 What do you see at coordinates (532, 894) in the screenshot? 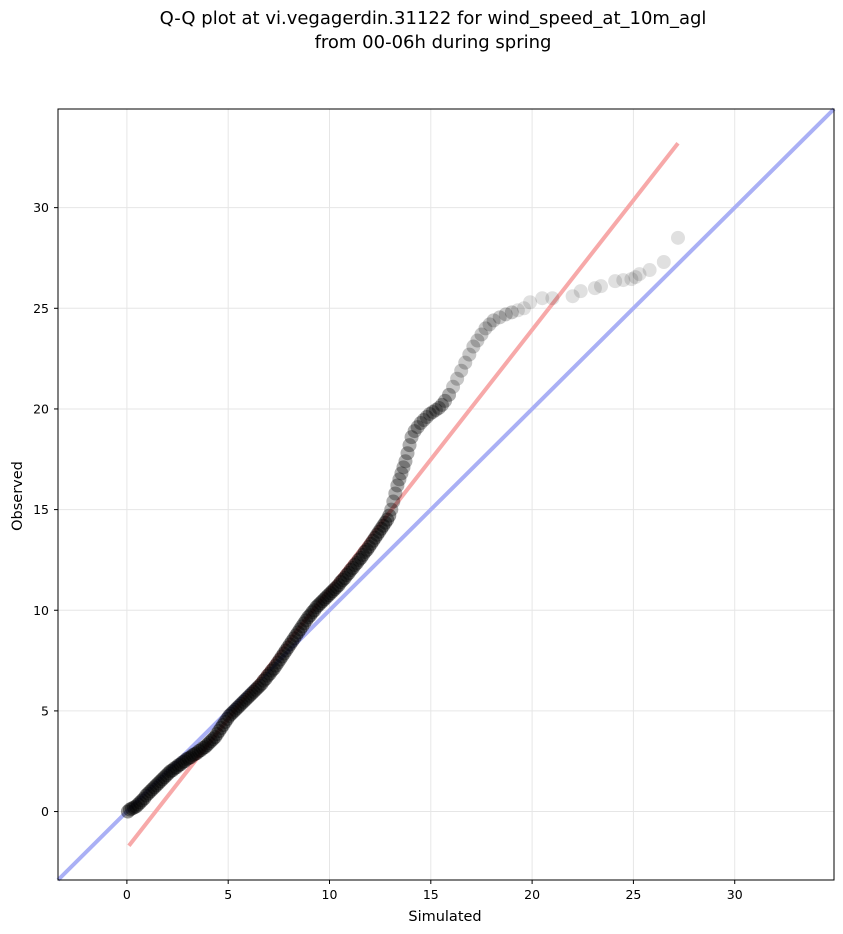
I see `x-tick-label: 20` at bounding box center [532, 894].